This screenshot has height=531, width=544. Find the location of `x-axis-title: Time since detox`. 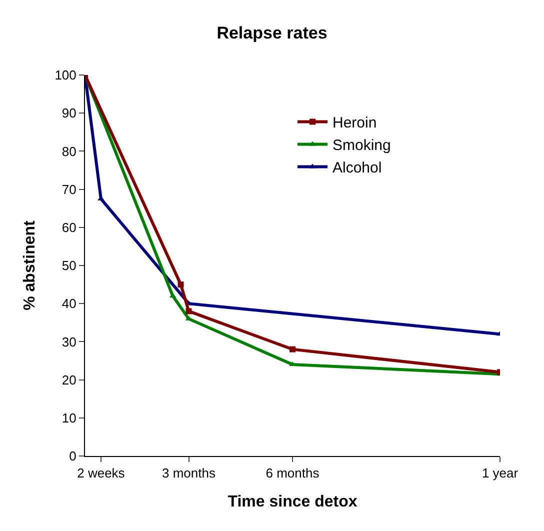

x-axis-title: Time since detox is located at coordinates (293, 501).